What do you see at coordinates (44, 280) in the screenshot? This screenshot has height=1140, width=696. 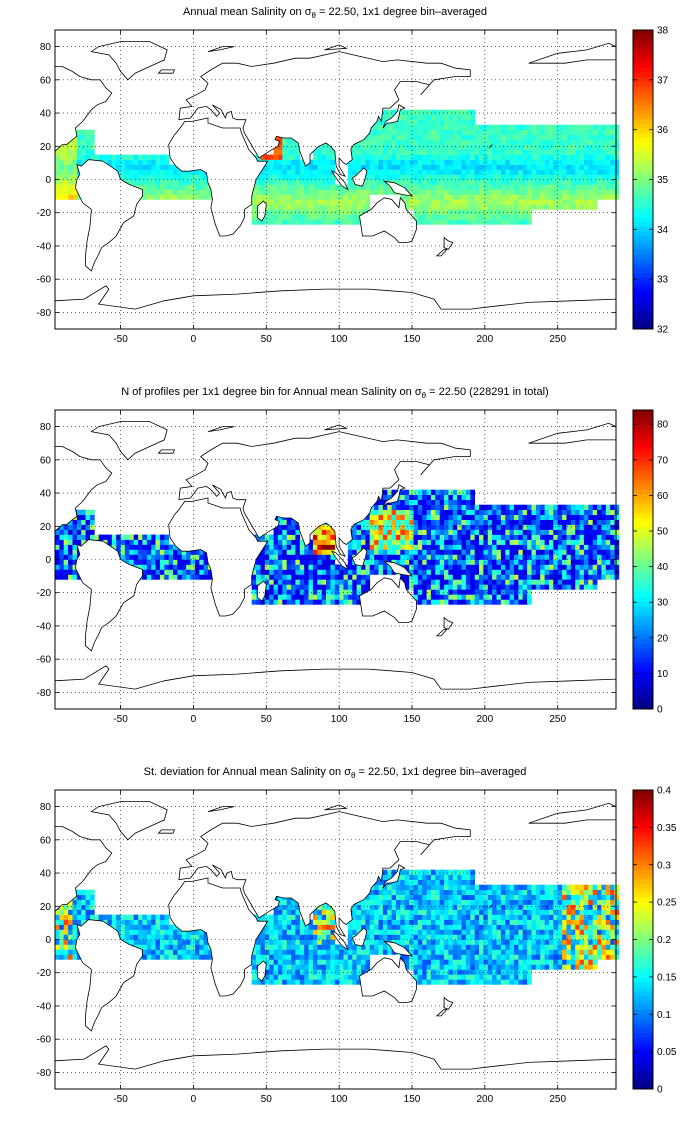 I see `y-tick-label: -60` at bounding box center [44, 280].